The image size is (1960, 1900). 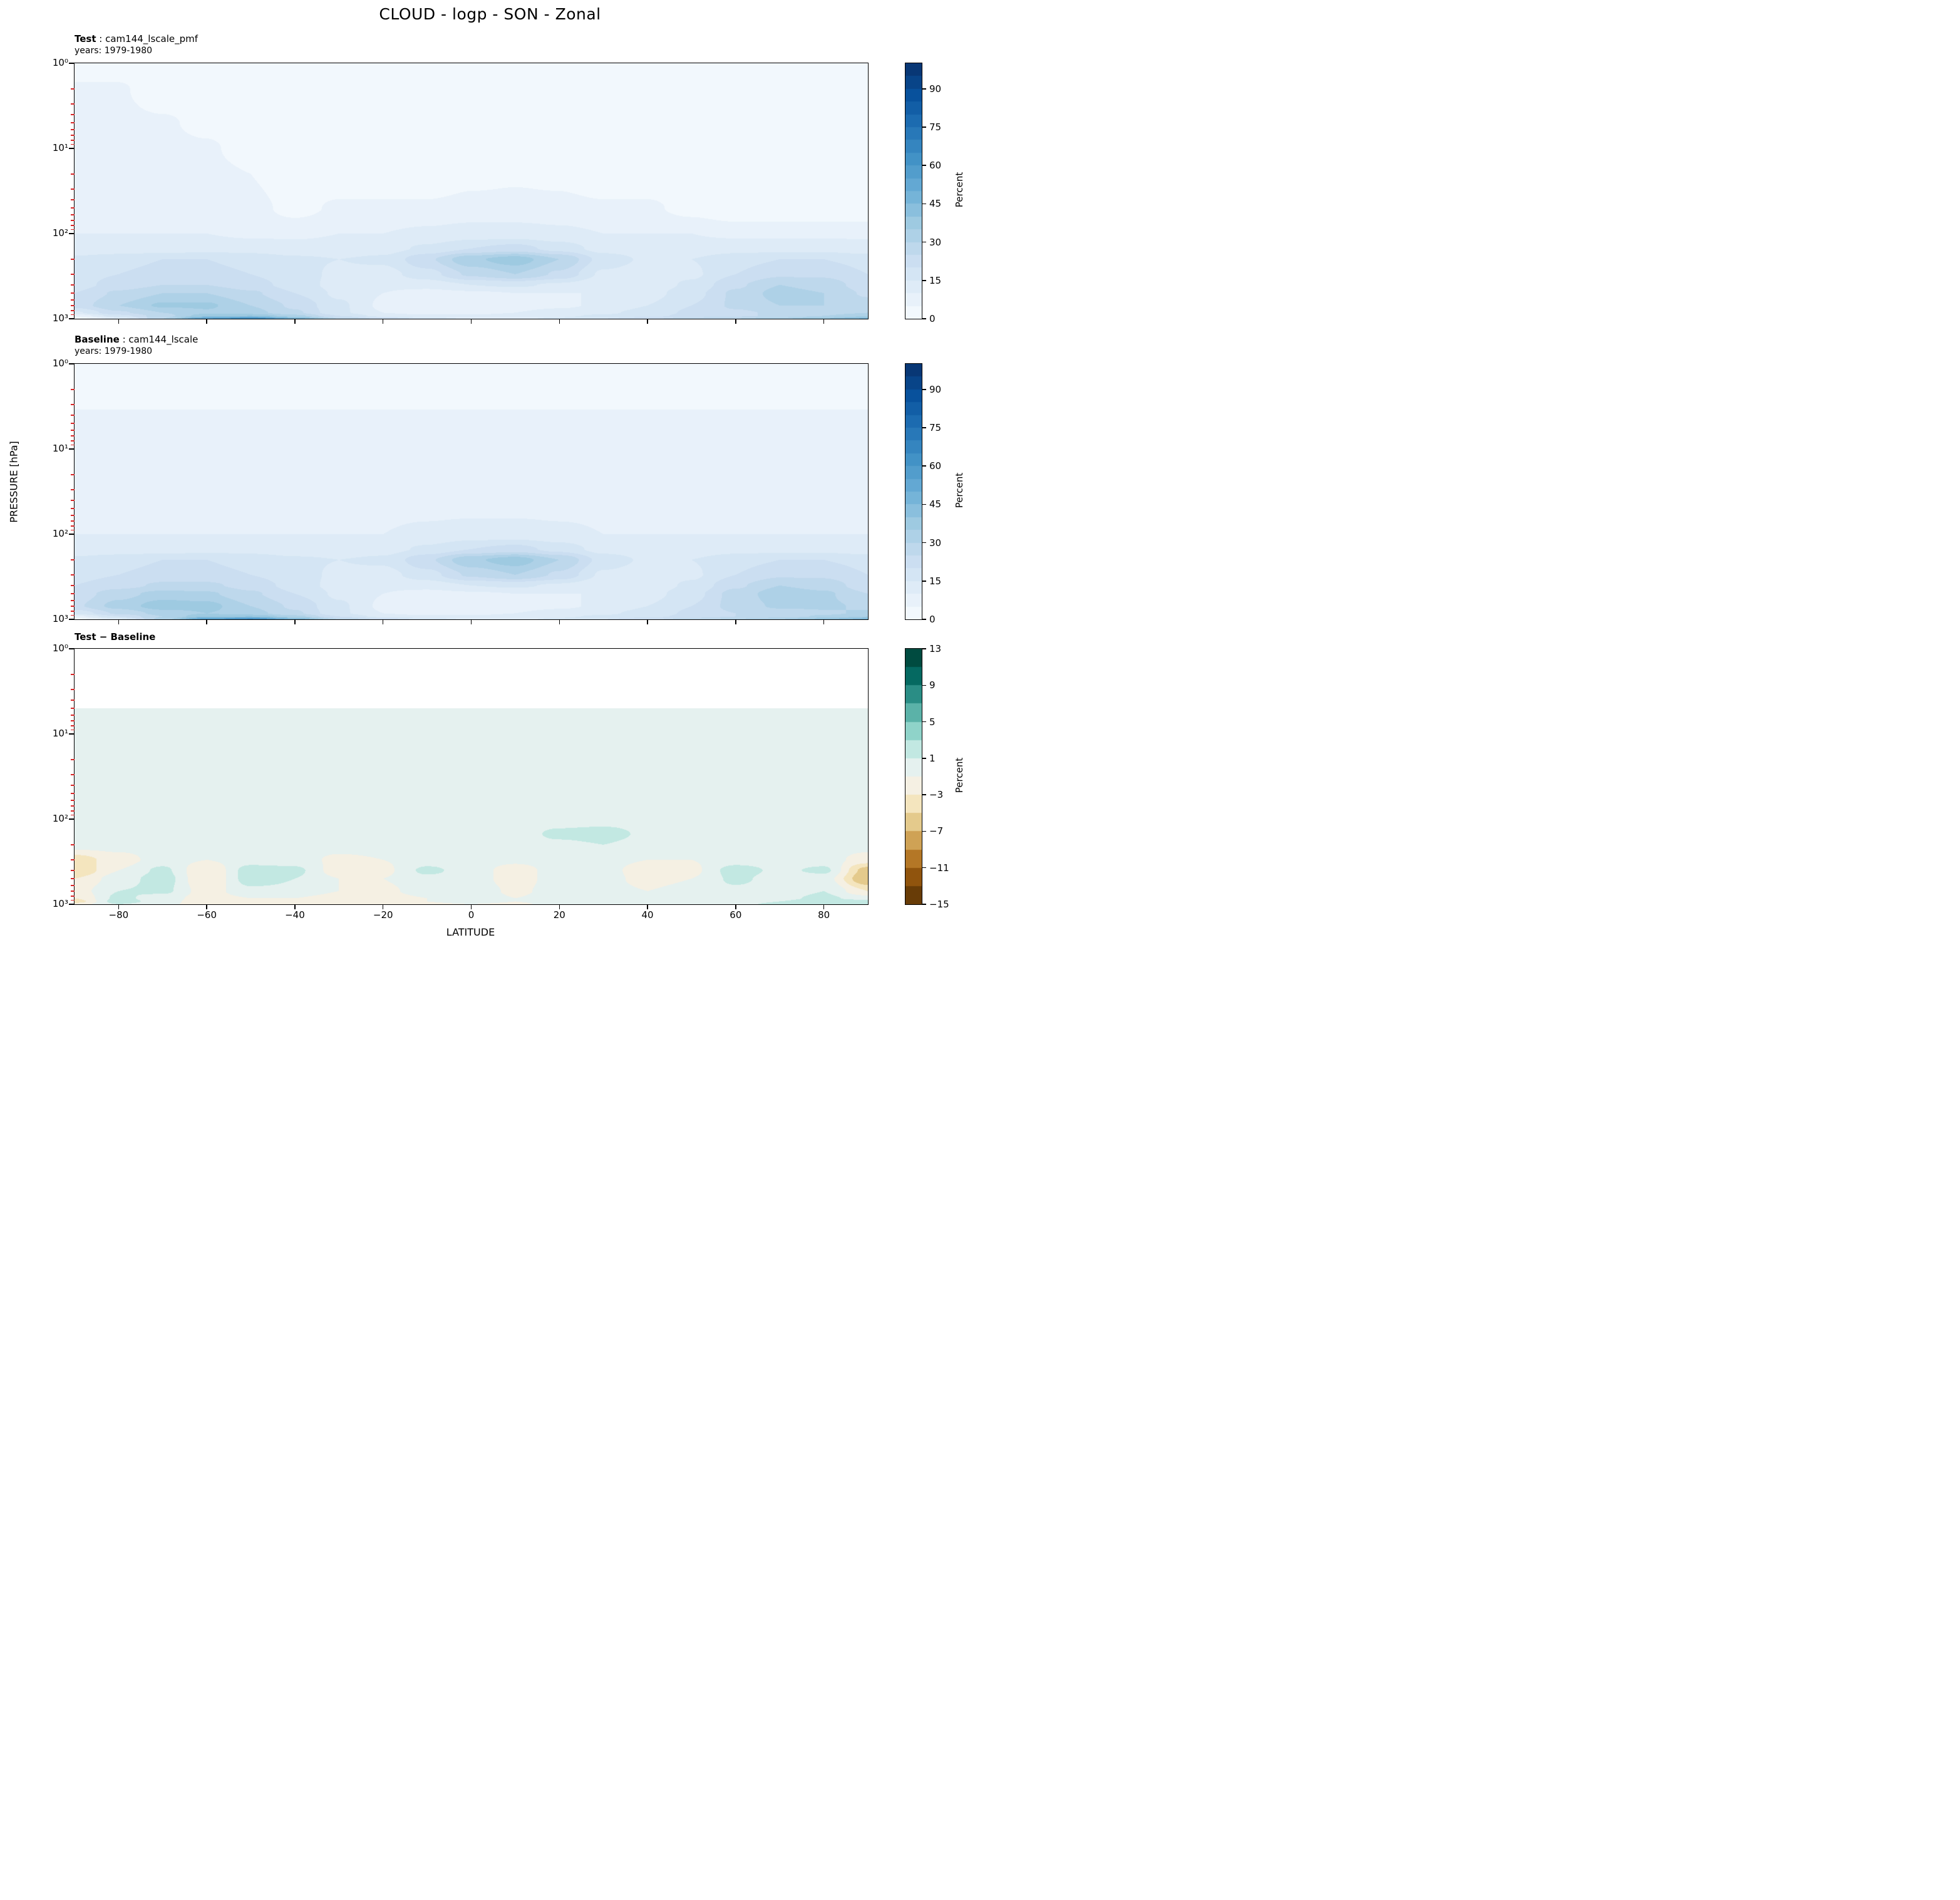 I want to click on colorbar-baseline-title: Percent, so click(x=959, y=490).